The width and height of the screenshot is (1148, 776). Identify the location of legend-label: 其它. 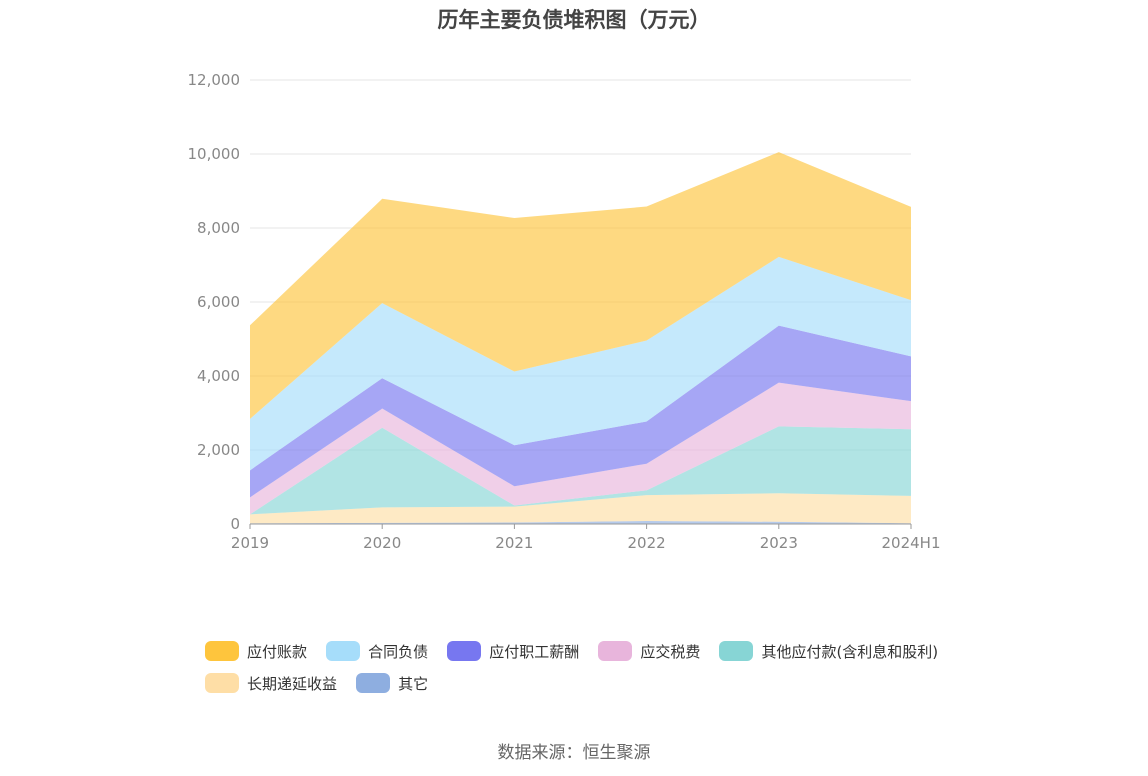
(413, 683).